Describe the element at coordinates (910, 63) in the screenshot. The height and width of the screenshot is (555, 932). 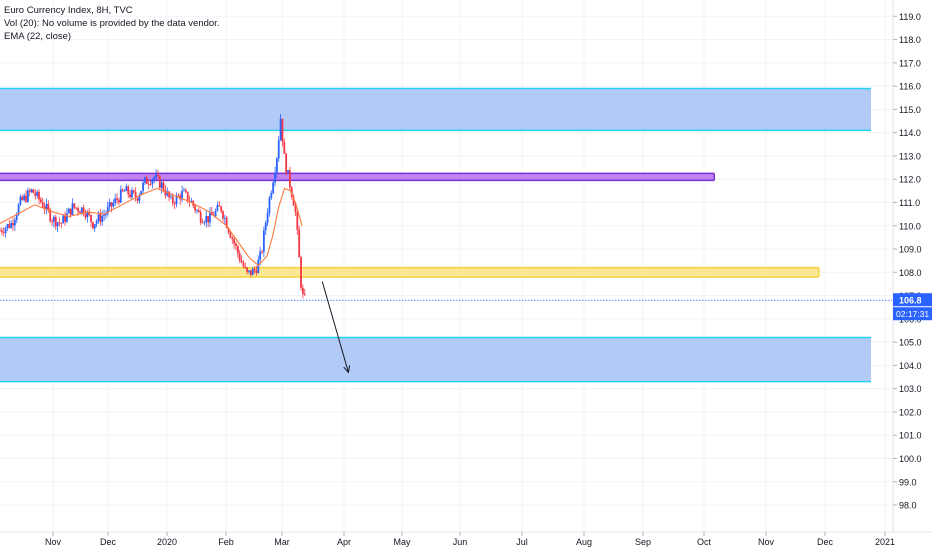
I see `price-tick-label: 117.0` at that location.